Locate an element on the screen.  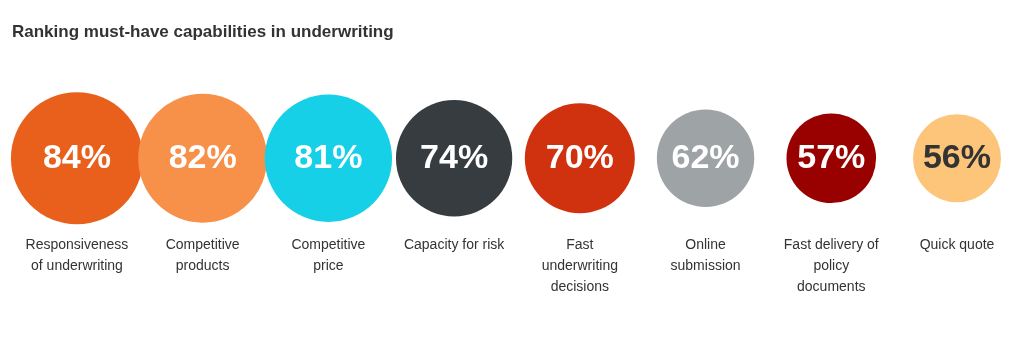
text: Ranking must-have capabilities in underwriting is located at coordinates (203, 31).